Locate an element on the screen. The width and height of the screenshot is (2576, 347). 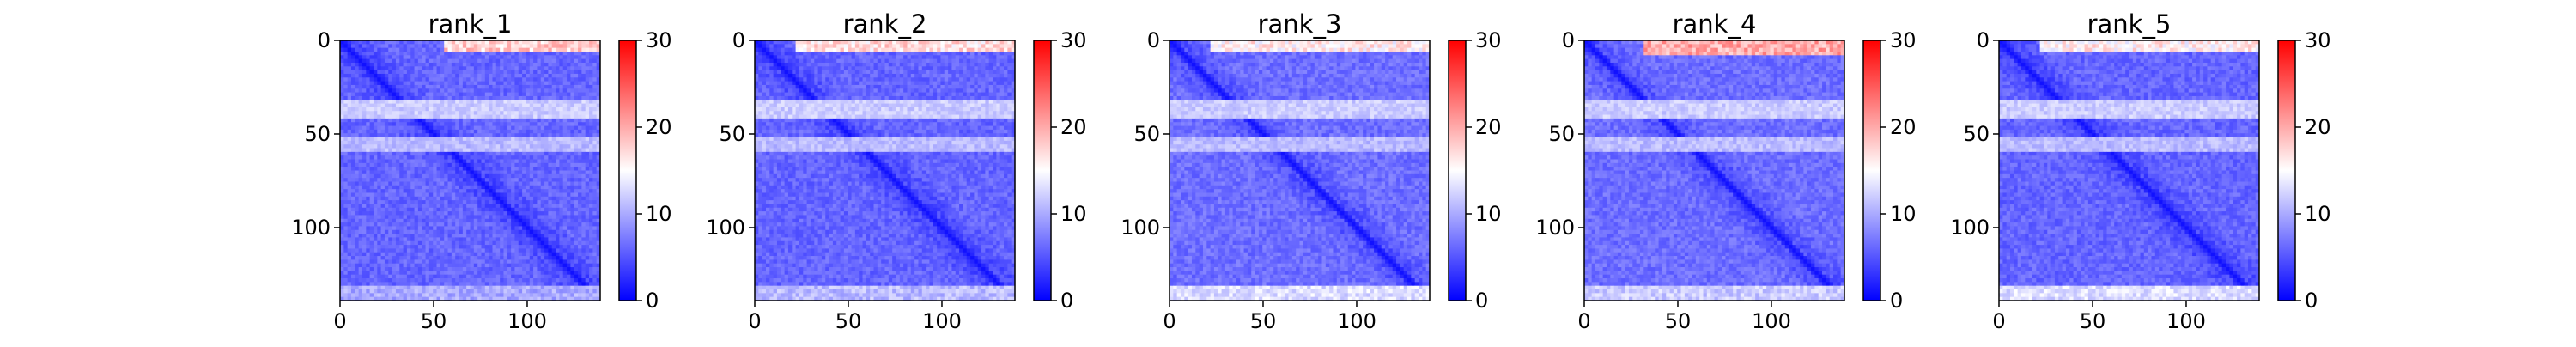
colorbar-tick-label: 0 is located at coordinates (652, 301).